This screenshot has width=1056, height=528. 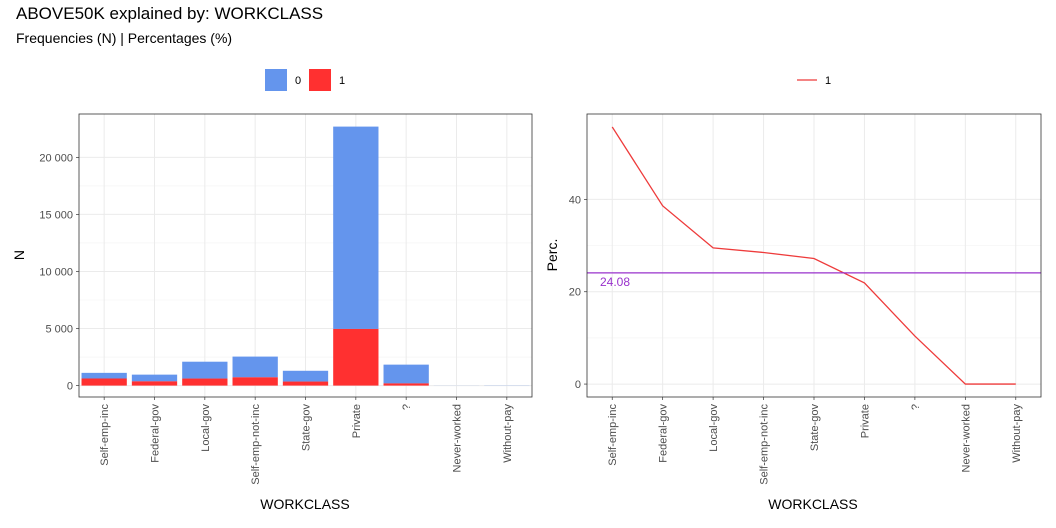 I want to click on legend-label-0: 0, so click(x=298, y=81).